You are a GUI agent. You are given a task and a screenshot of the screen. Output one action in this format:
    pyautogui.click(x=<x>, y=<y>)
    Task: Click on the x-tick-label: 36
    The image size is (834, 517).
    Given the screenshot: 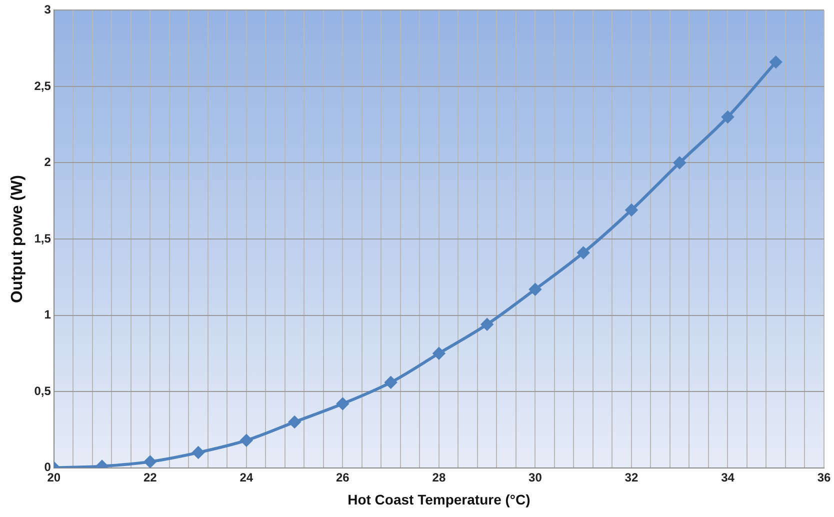 What is the action you would take?
    pyautogui.click(x=824, y=477)
    